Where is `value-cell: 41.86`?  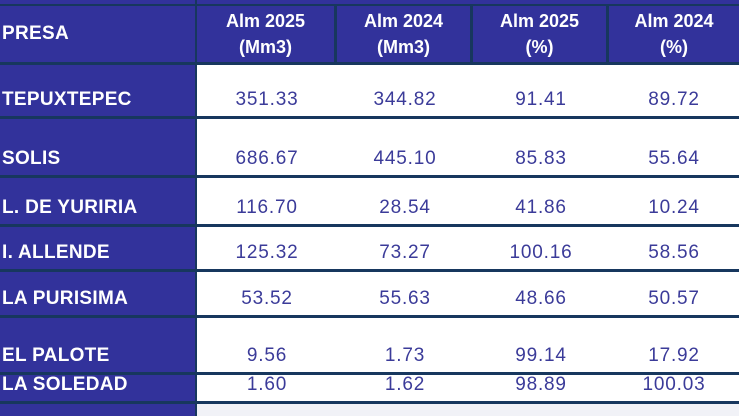 value-cell: 41.86 is located at coordinates (541, 202).